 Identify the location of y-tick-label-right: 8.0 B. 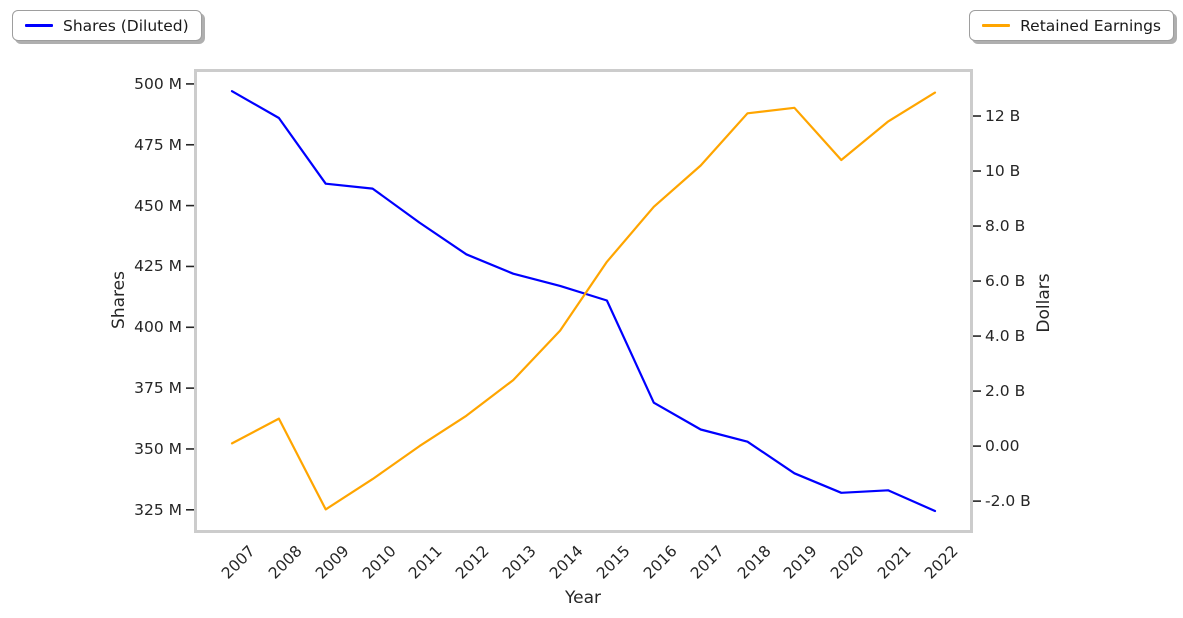
(1005, 226).